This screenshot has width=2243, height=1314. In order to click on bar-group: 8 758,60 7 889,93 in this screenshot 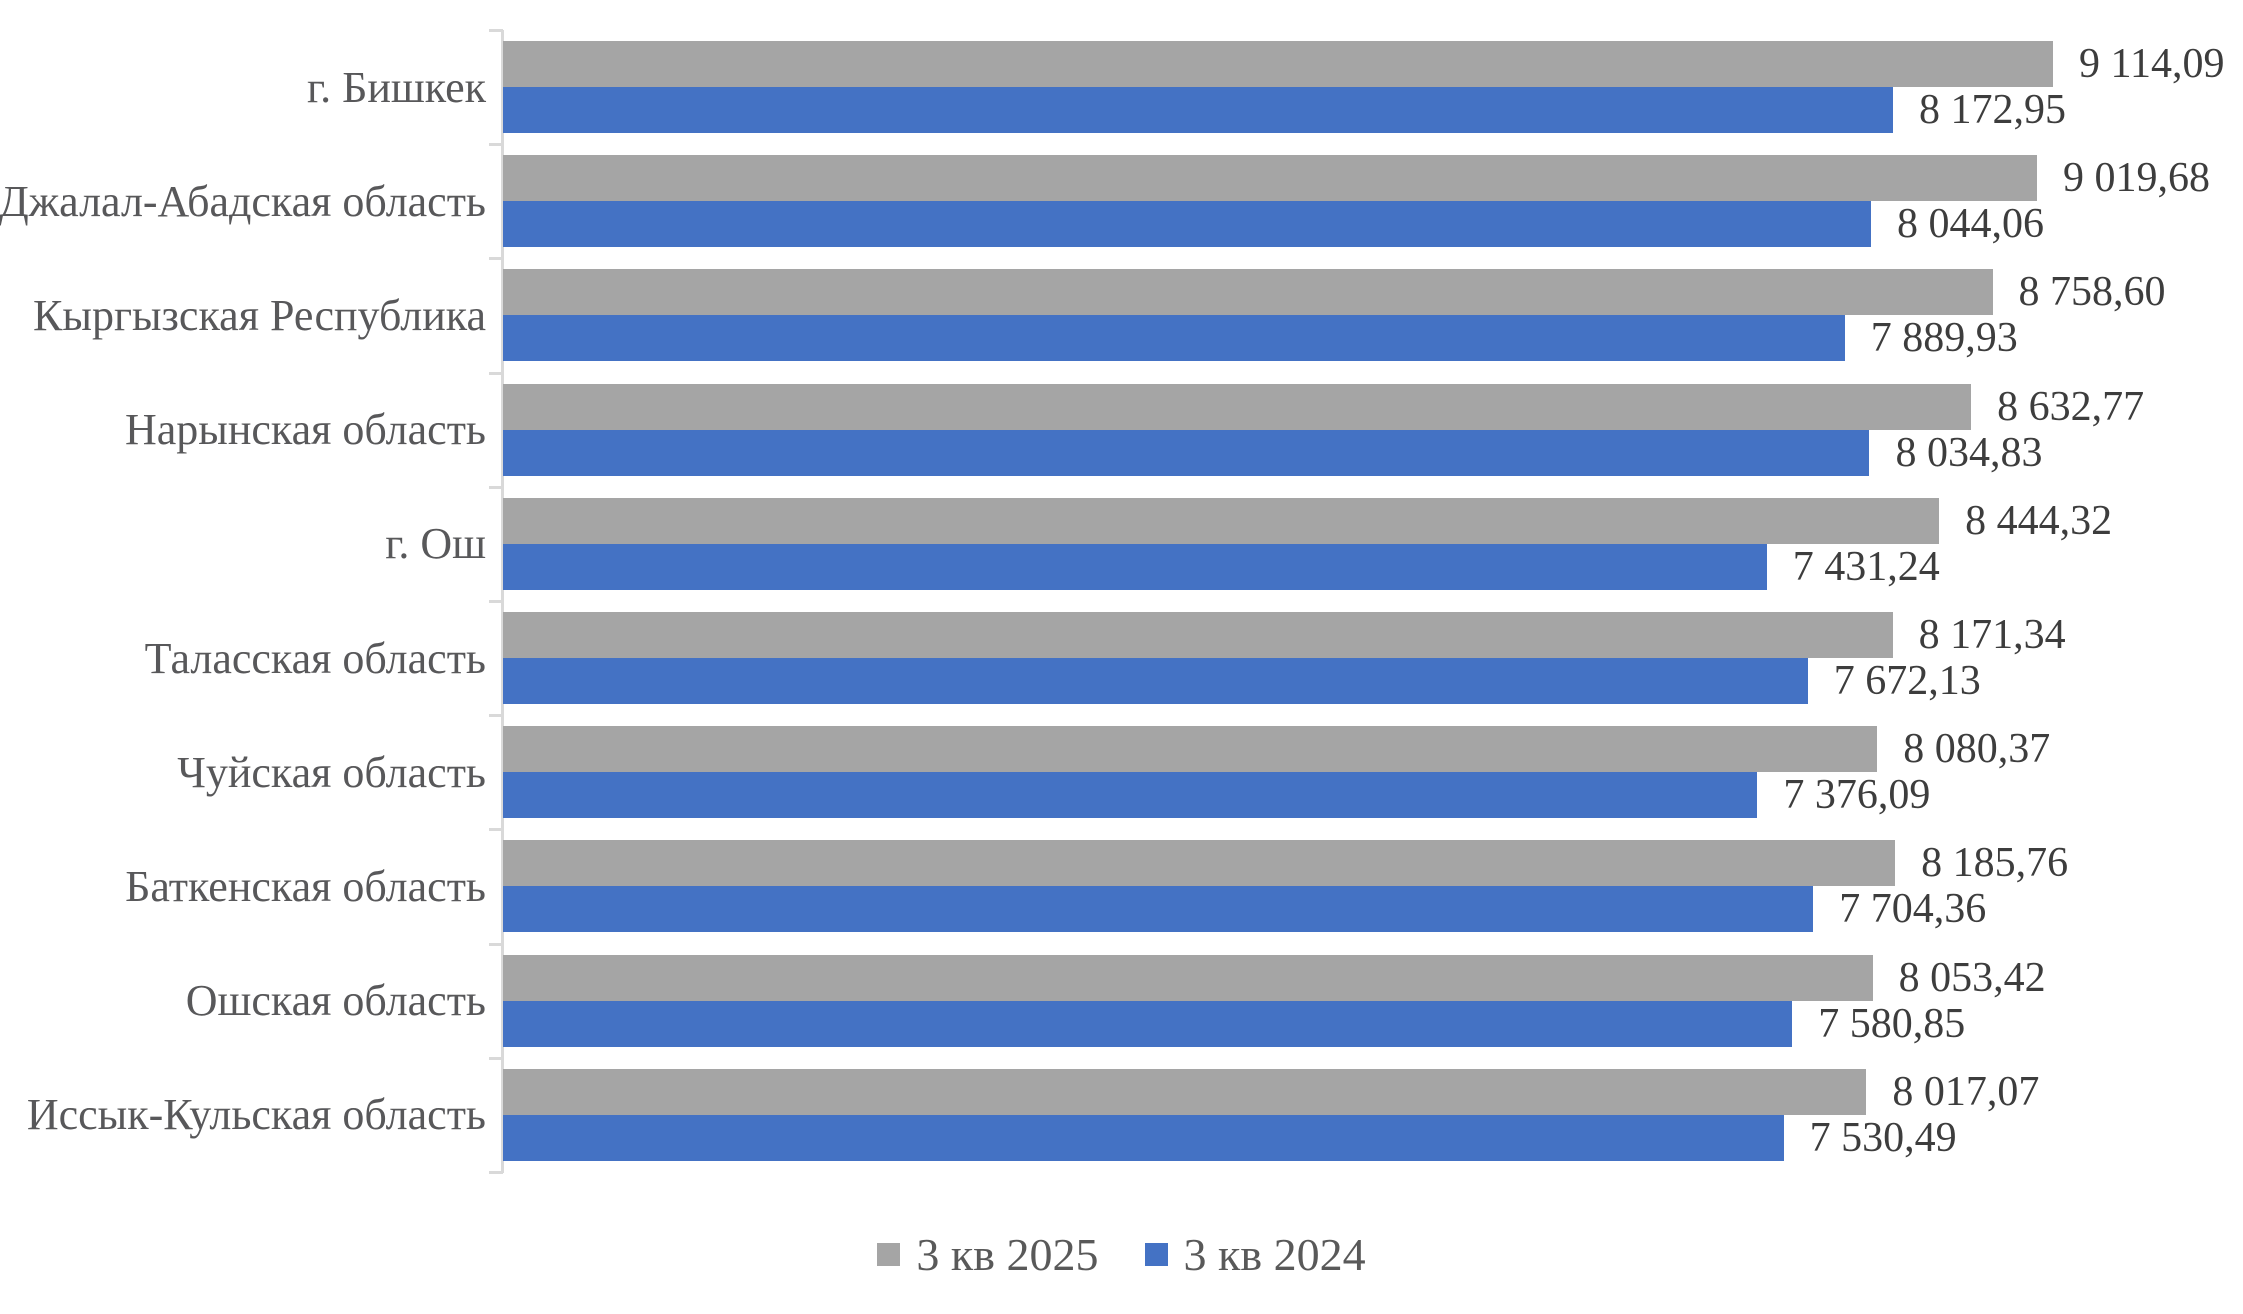, I will do `click(1334, 315)`.